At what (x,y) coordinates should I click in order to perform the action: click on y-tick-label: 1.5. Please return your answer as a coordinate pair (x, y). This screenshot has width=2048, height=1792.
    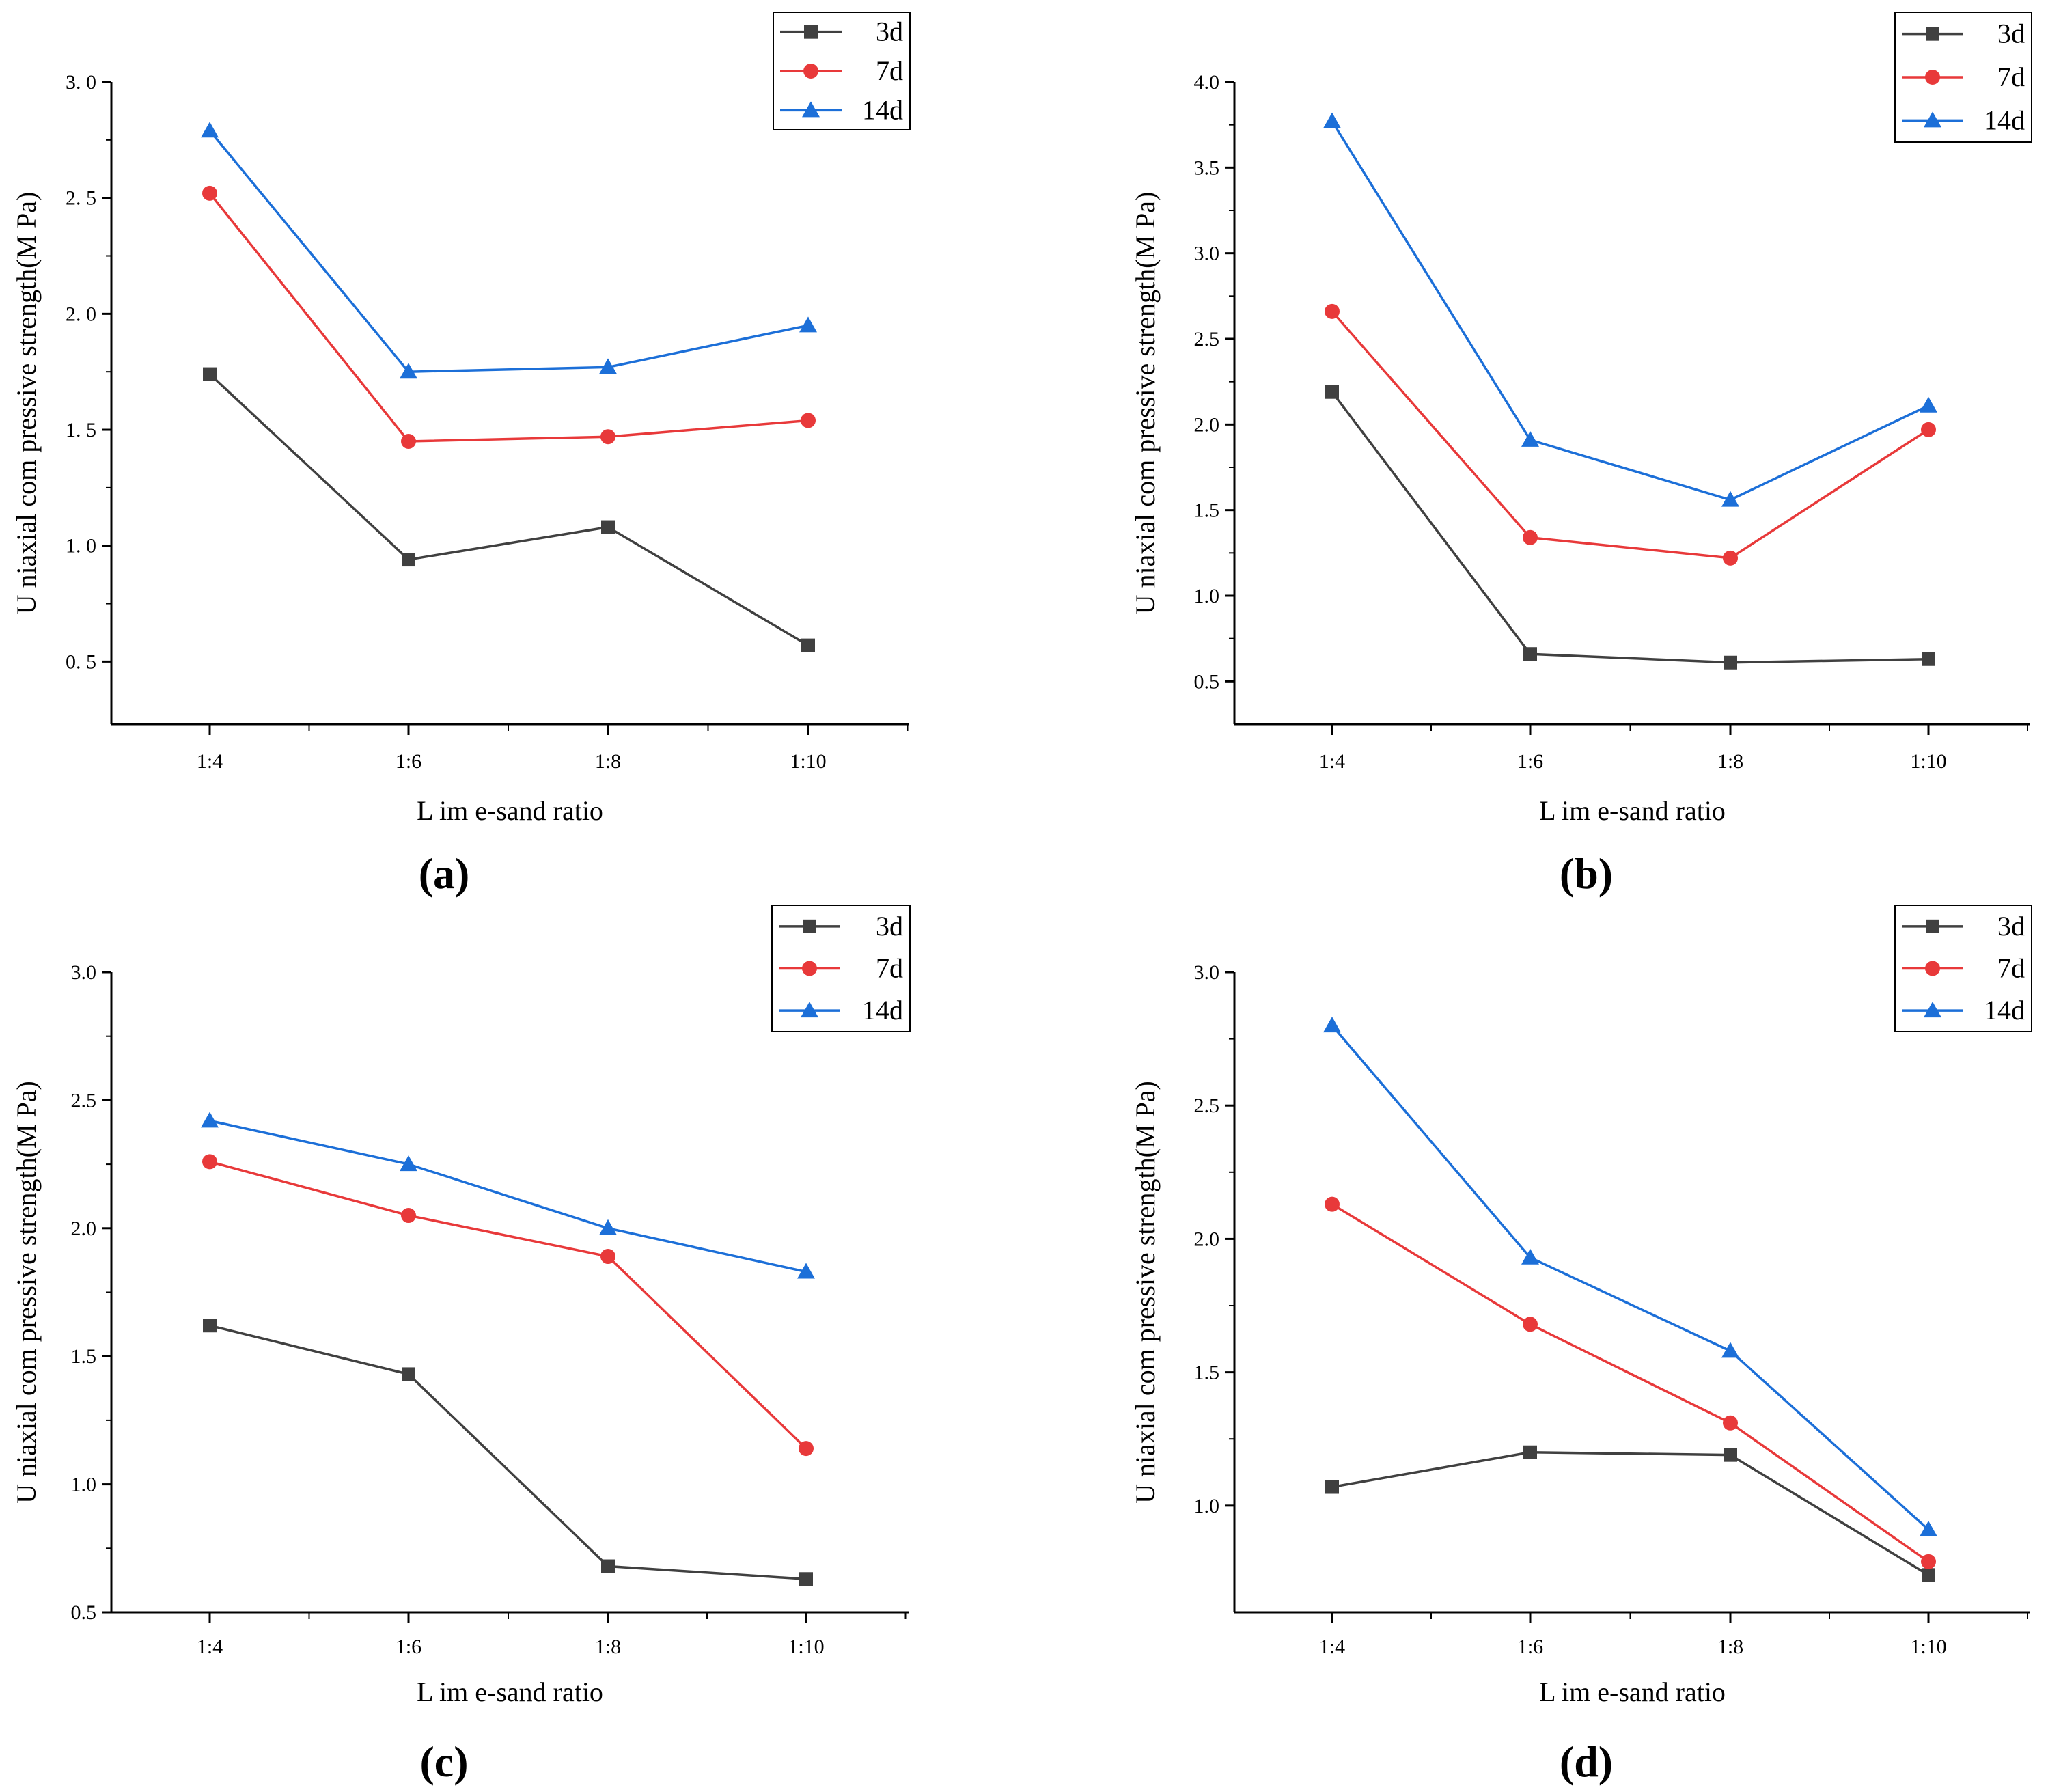
    Looking at the image, I should click on (1207, 1373).